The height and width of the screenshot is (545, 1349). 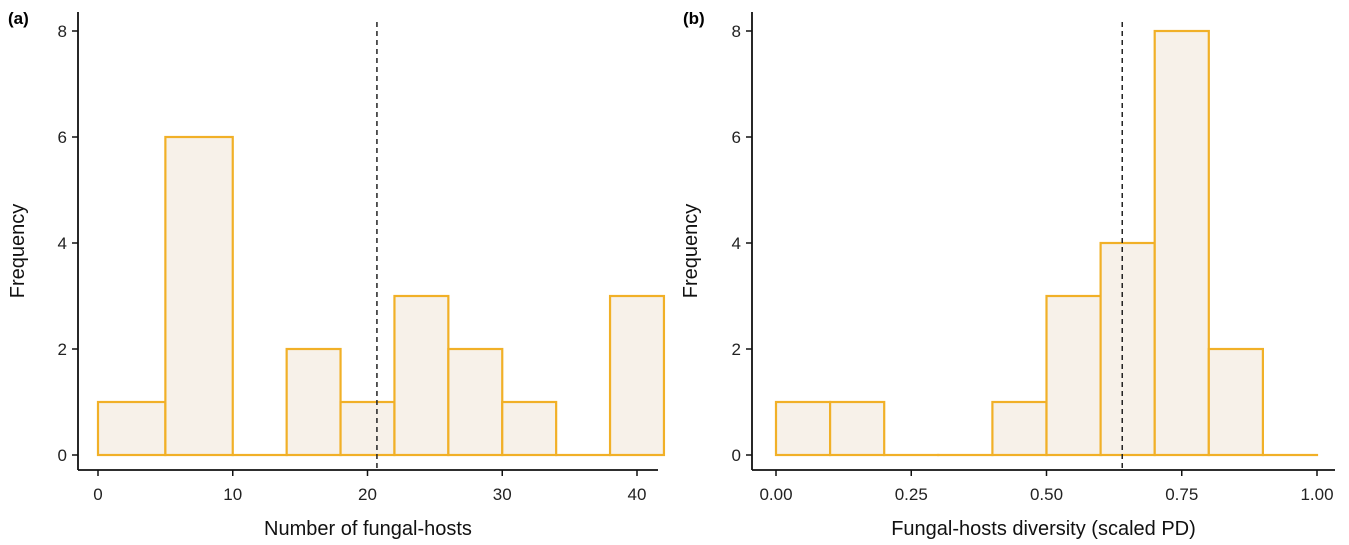 What do you see at coordinates (232, 494) in the screenshot?
I see `x-tick-label: 10` at bounding box center [232, 494].